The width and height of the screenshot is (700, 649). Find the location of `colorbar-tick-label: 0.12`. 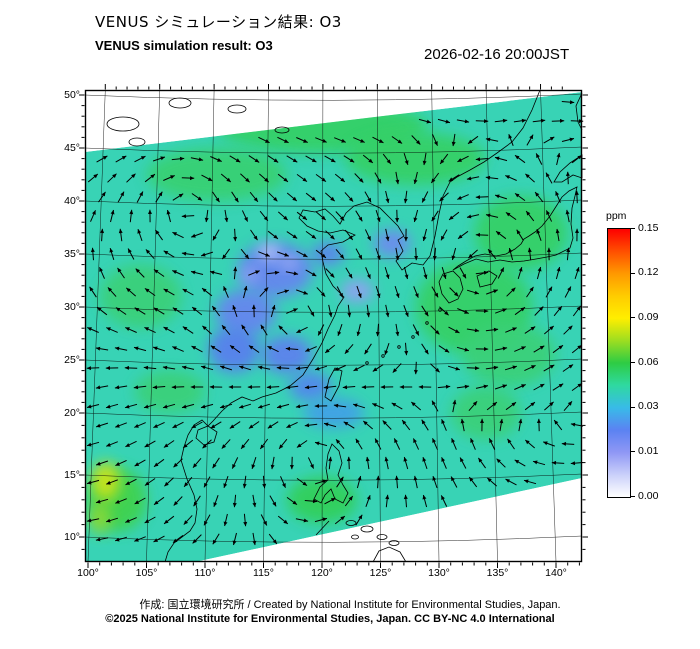

colorbar-tick-label: 0.12 is located at coordinates (648, 272).